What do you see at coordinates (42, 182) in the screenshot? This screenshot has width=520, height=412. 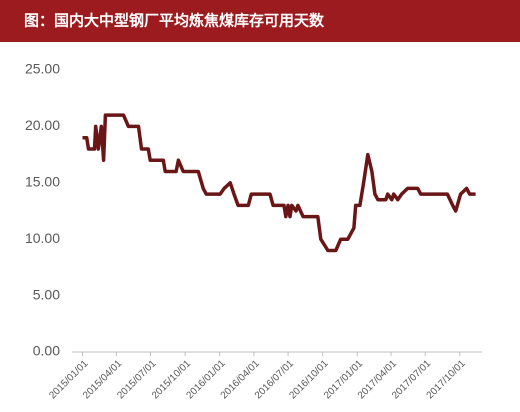 I see `y-tick-label: 15.00` at bounding box center [42, 182].